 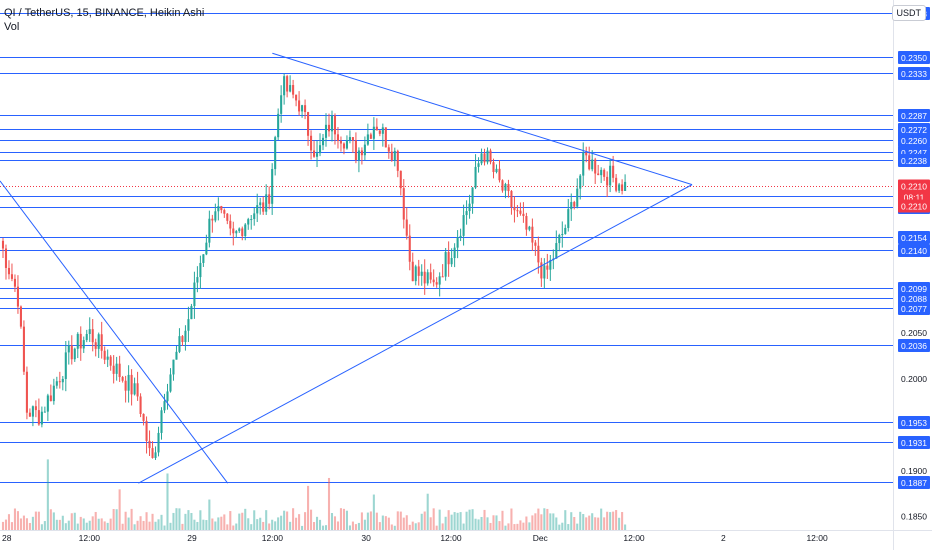 I want to click on level-price-label: 0.2272, so click(x=914, y=130).